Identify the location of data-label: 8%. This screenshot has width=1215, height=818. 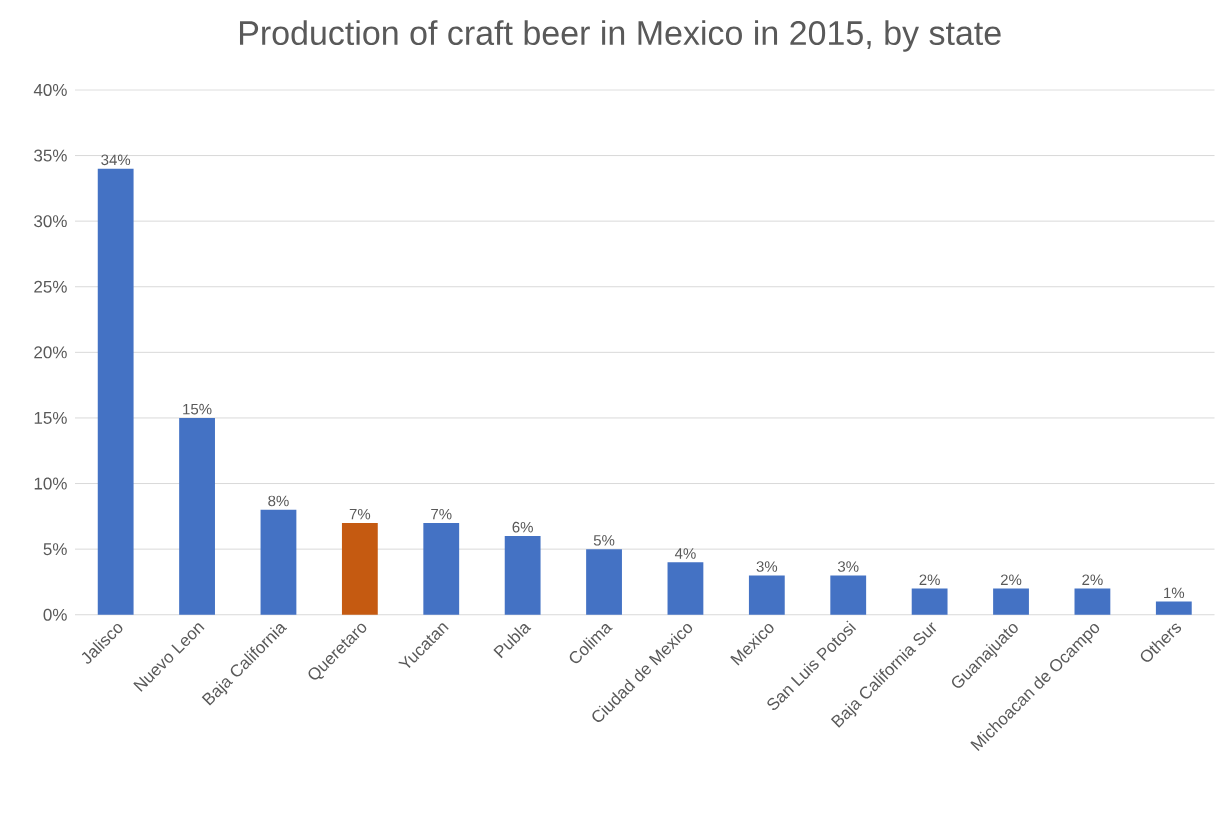
(278, 501).